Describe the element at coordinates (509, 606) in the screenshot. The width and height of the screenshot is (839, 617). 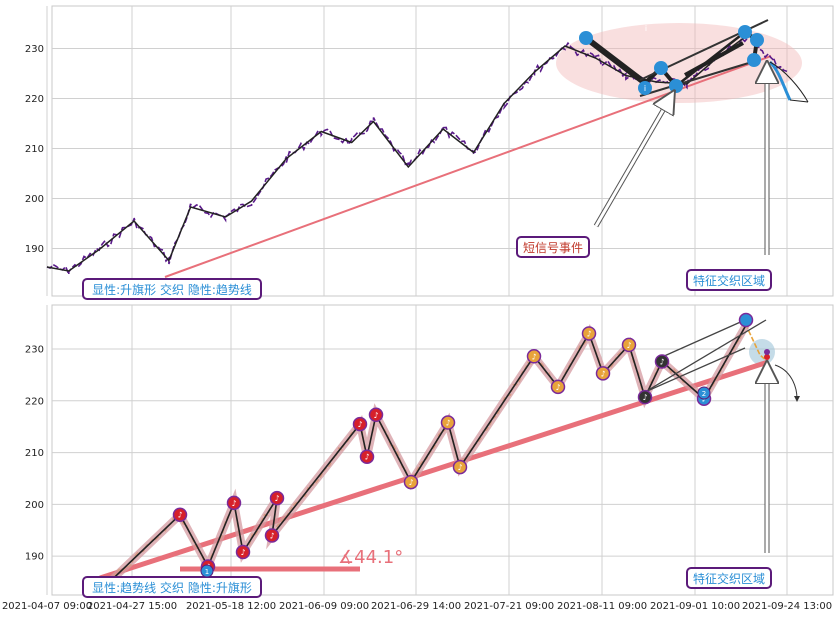
I see `x-tick-label: 2021-07-21 09:00` at that location.